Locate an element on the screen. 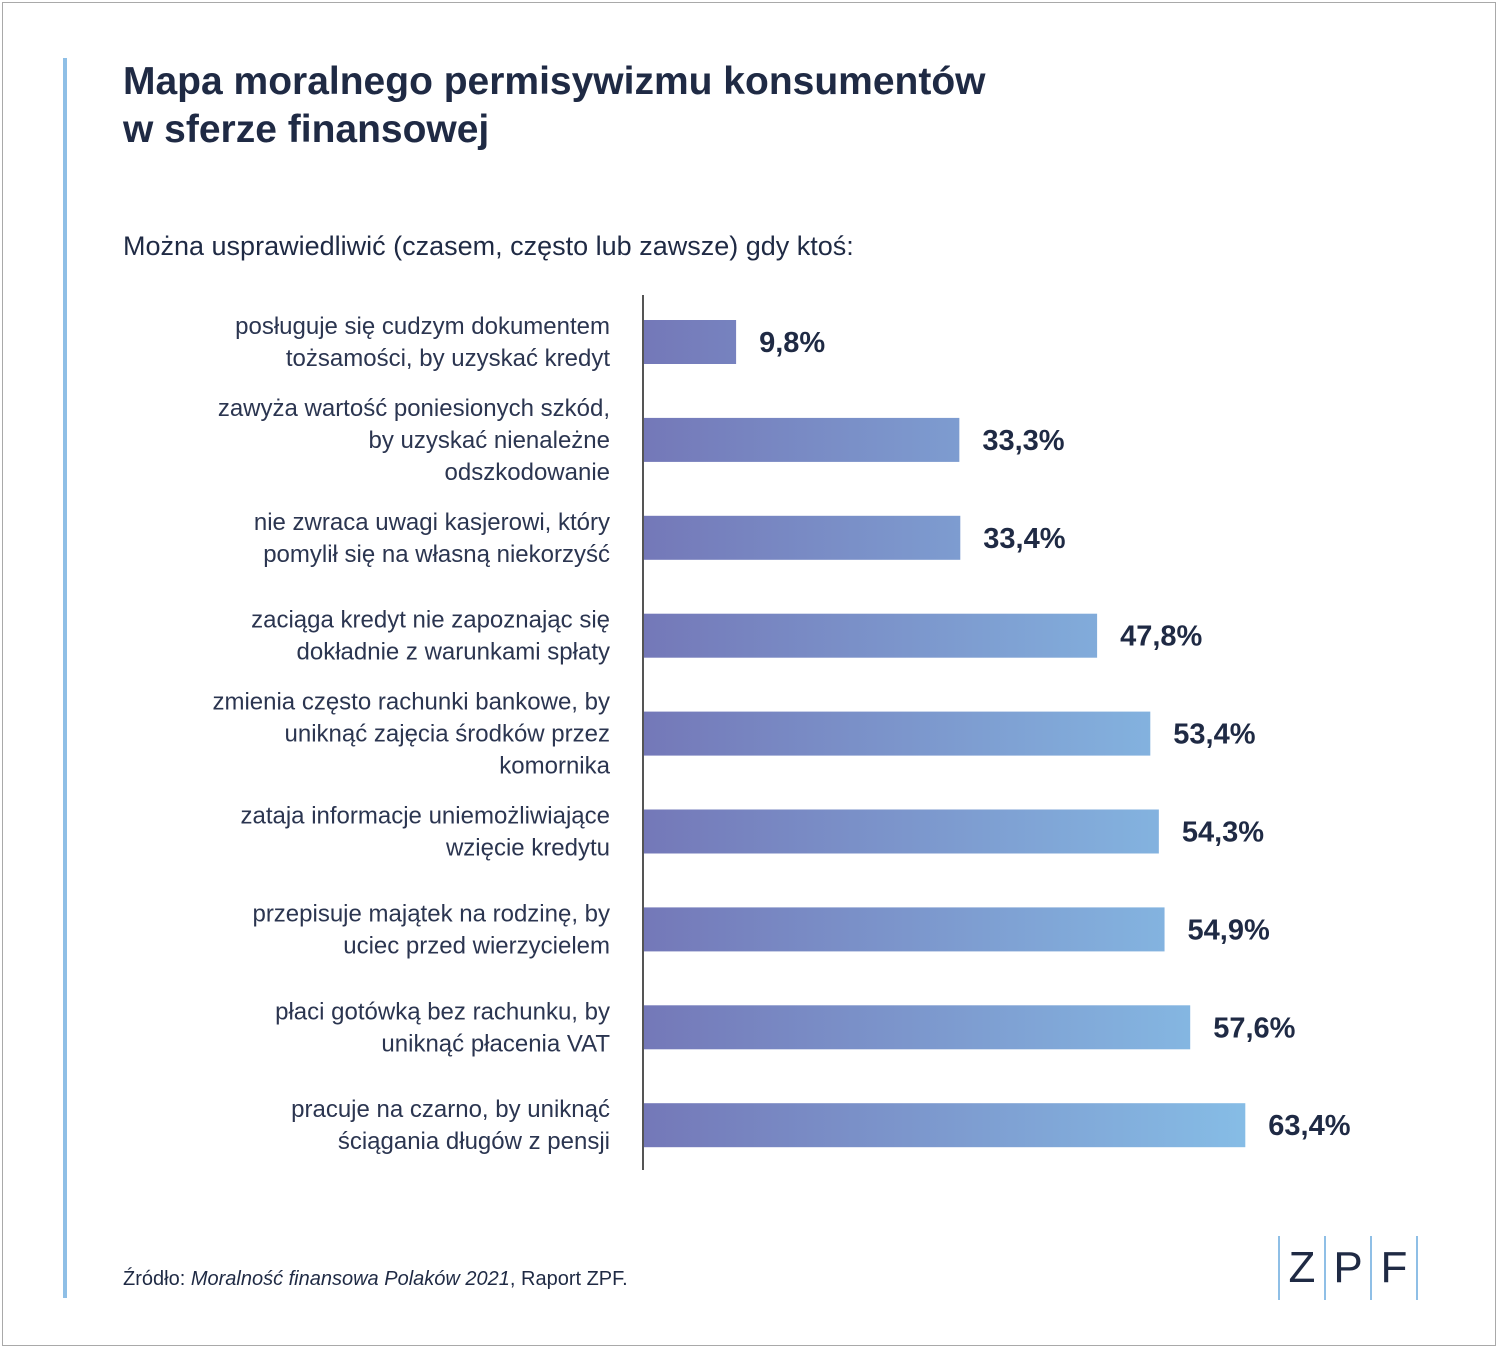 The image size is (1500, 1350). source-suffix: , Raport ZPF. is located at coordinates (568, 1279).